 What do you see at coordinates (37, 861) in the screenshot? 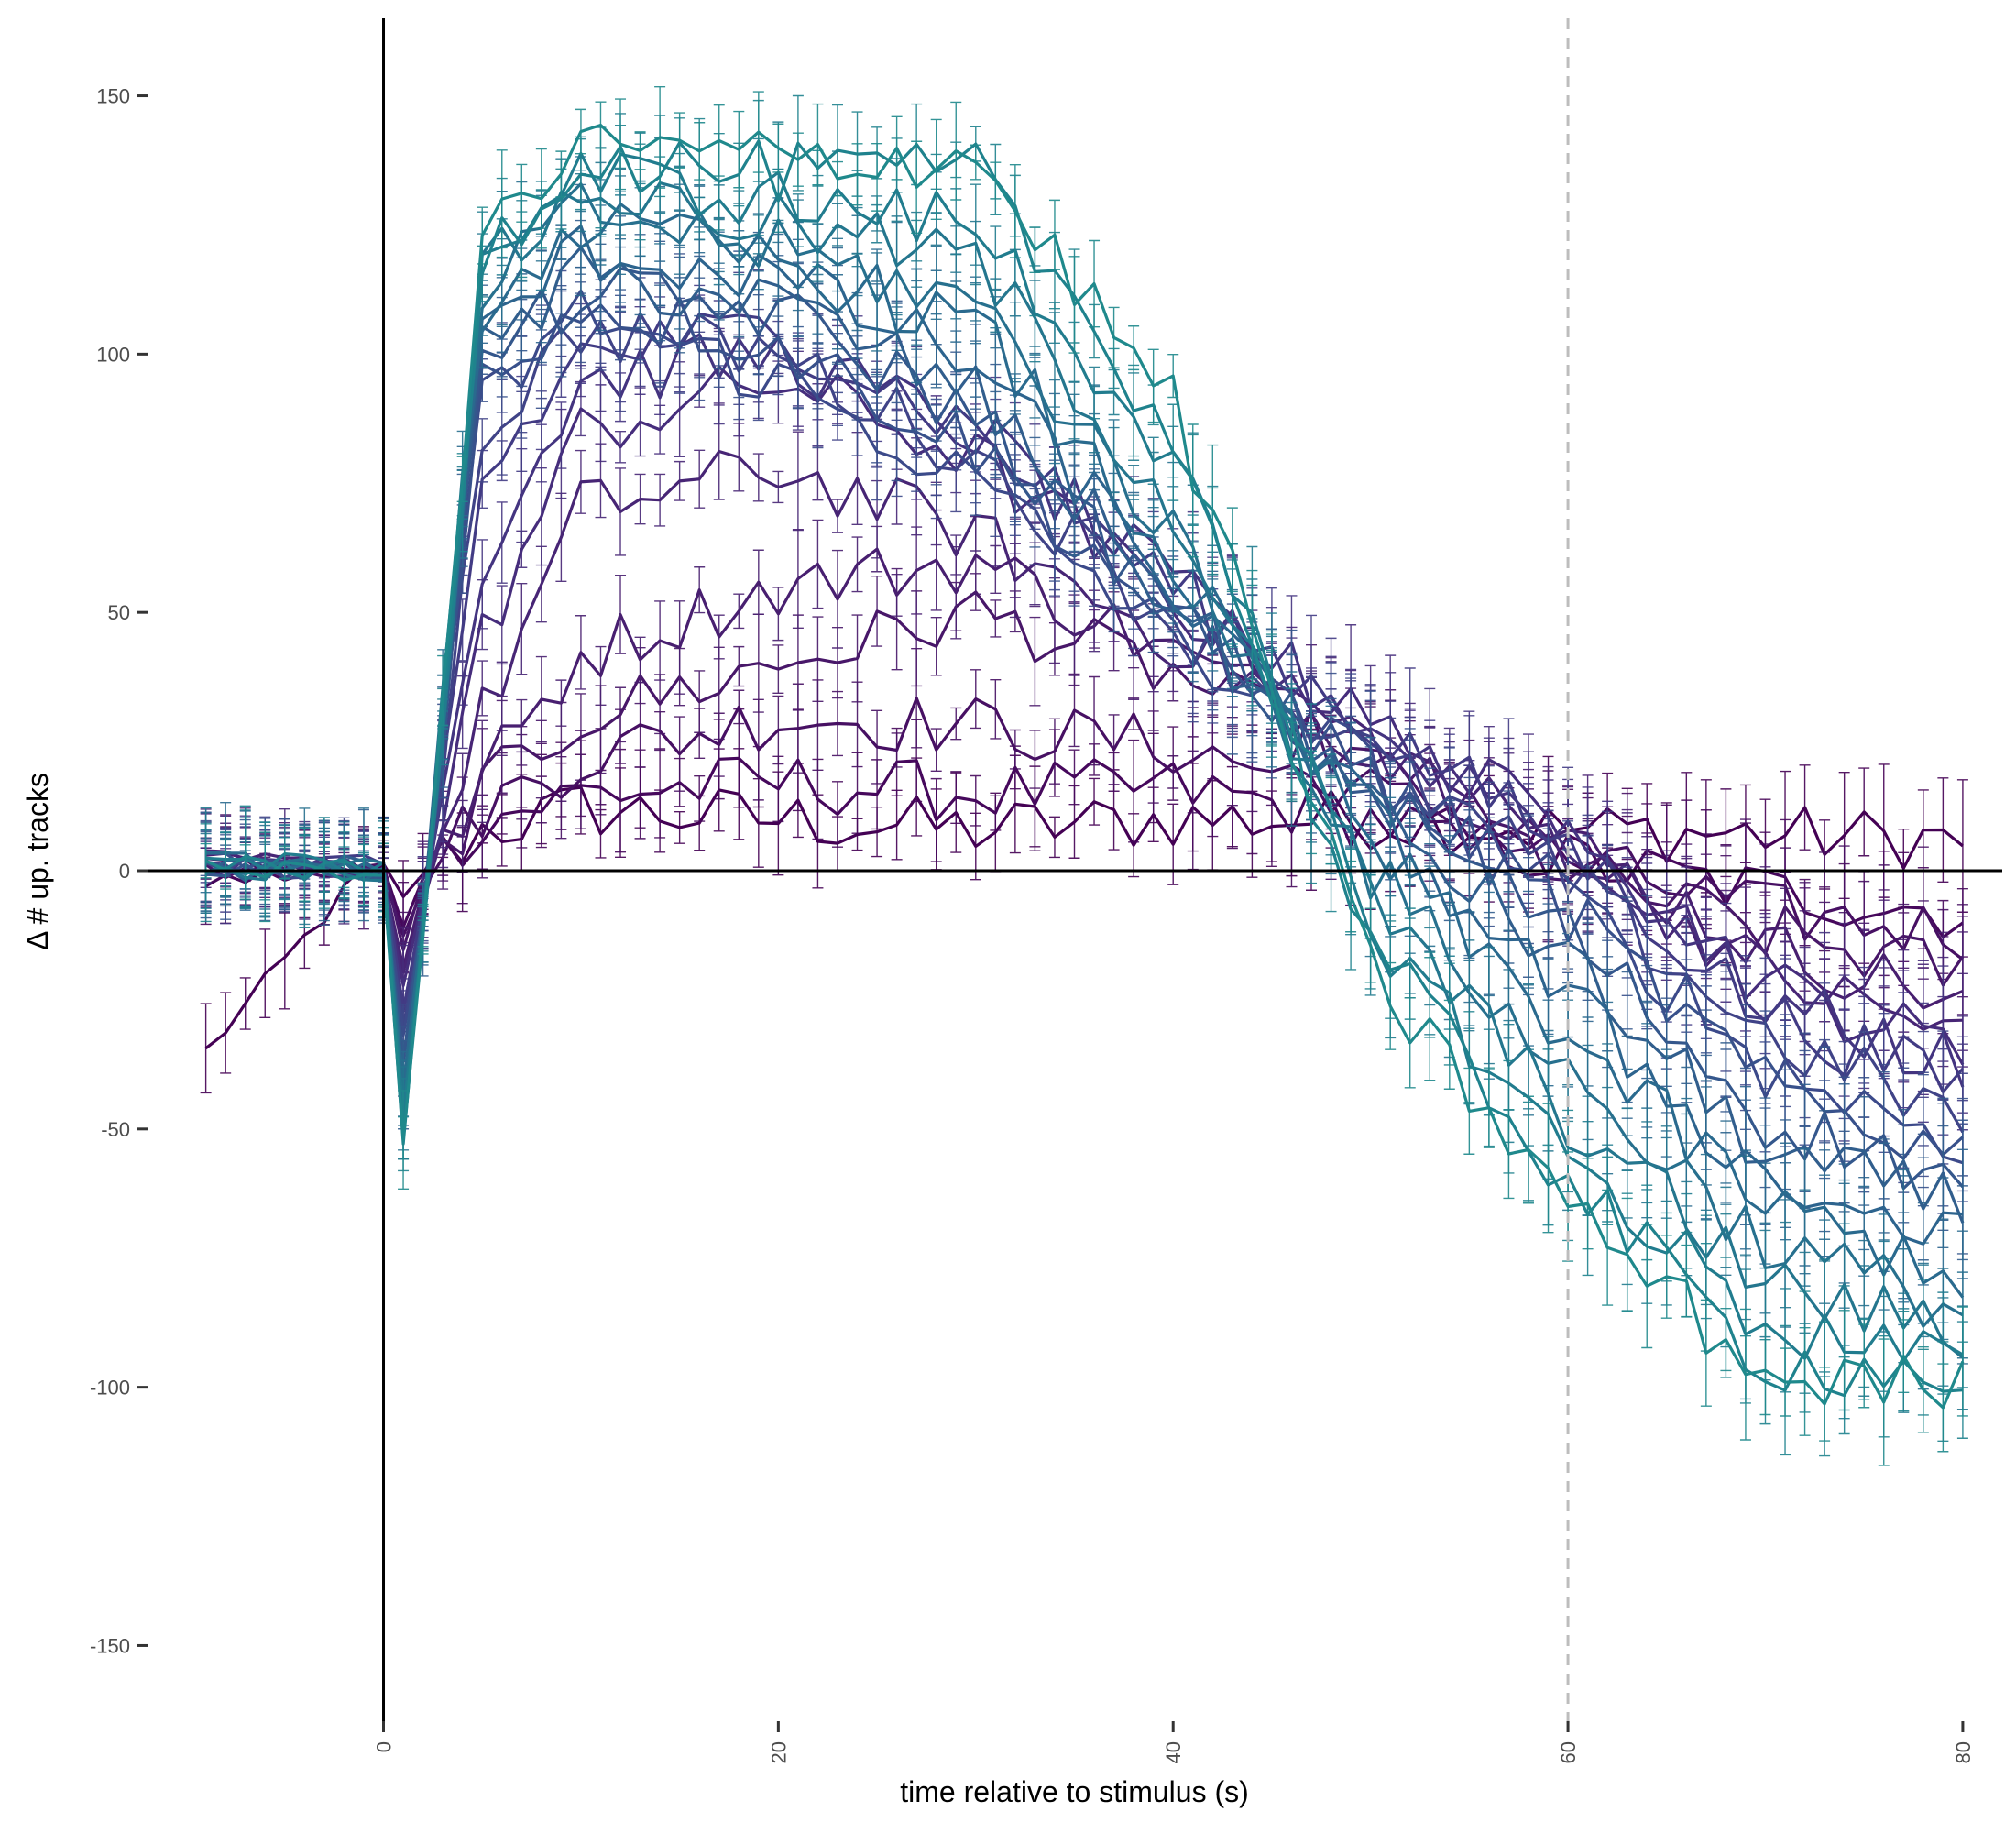
I see `y-axis-title: Δ # up. tracks` at bounding box center [37, 861].